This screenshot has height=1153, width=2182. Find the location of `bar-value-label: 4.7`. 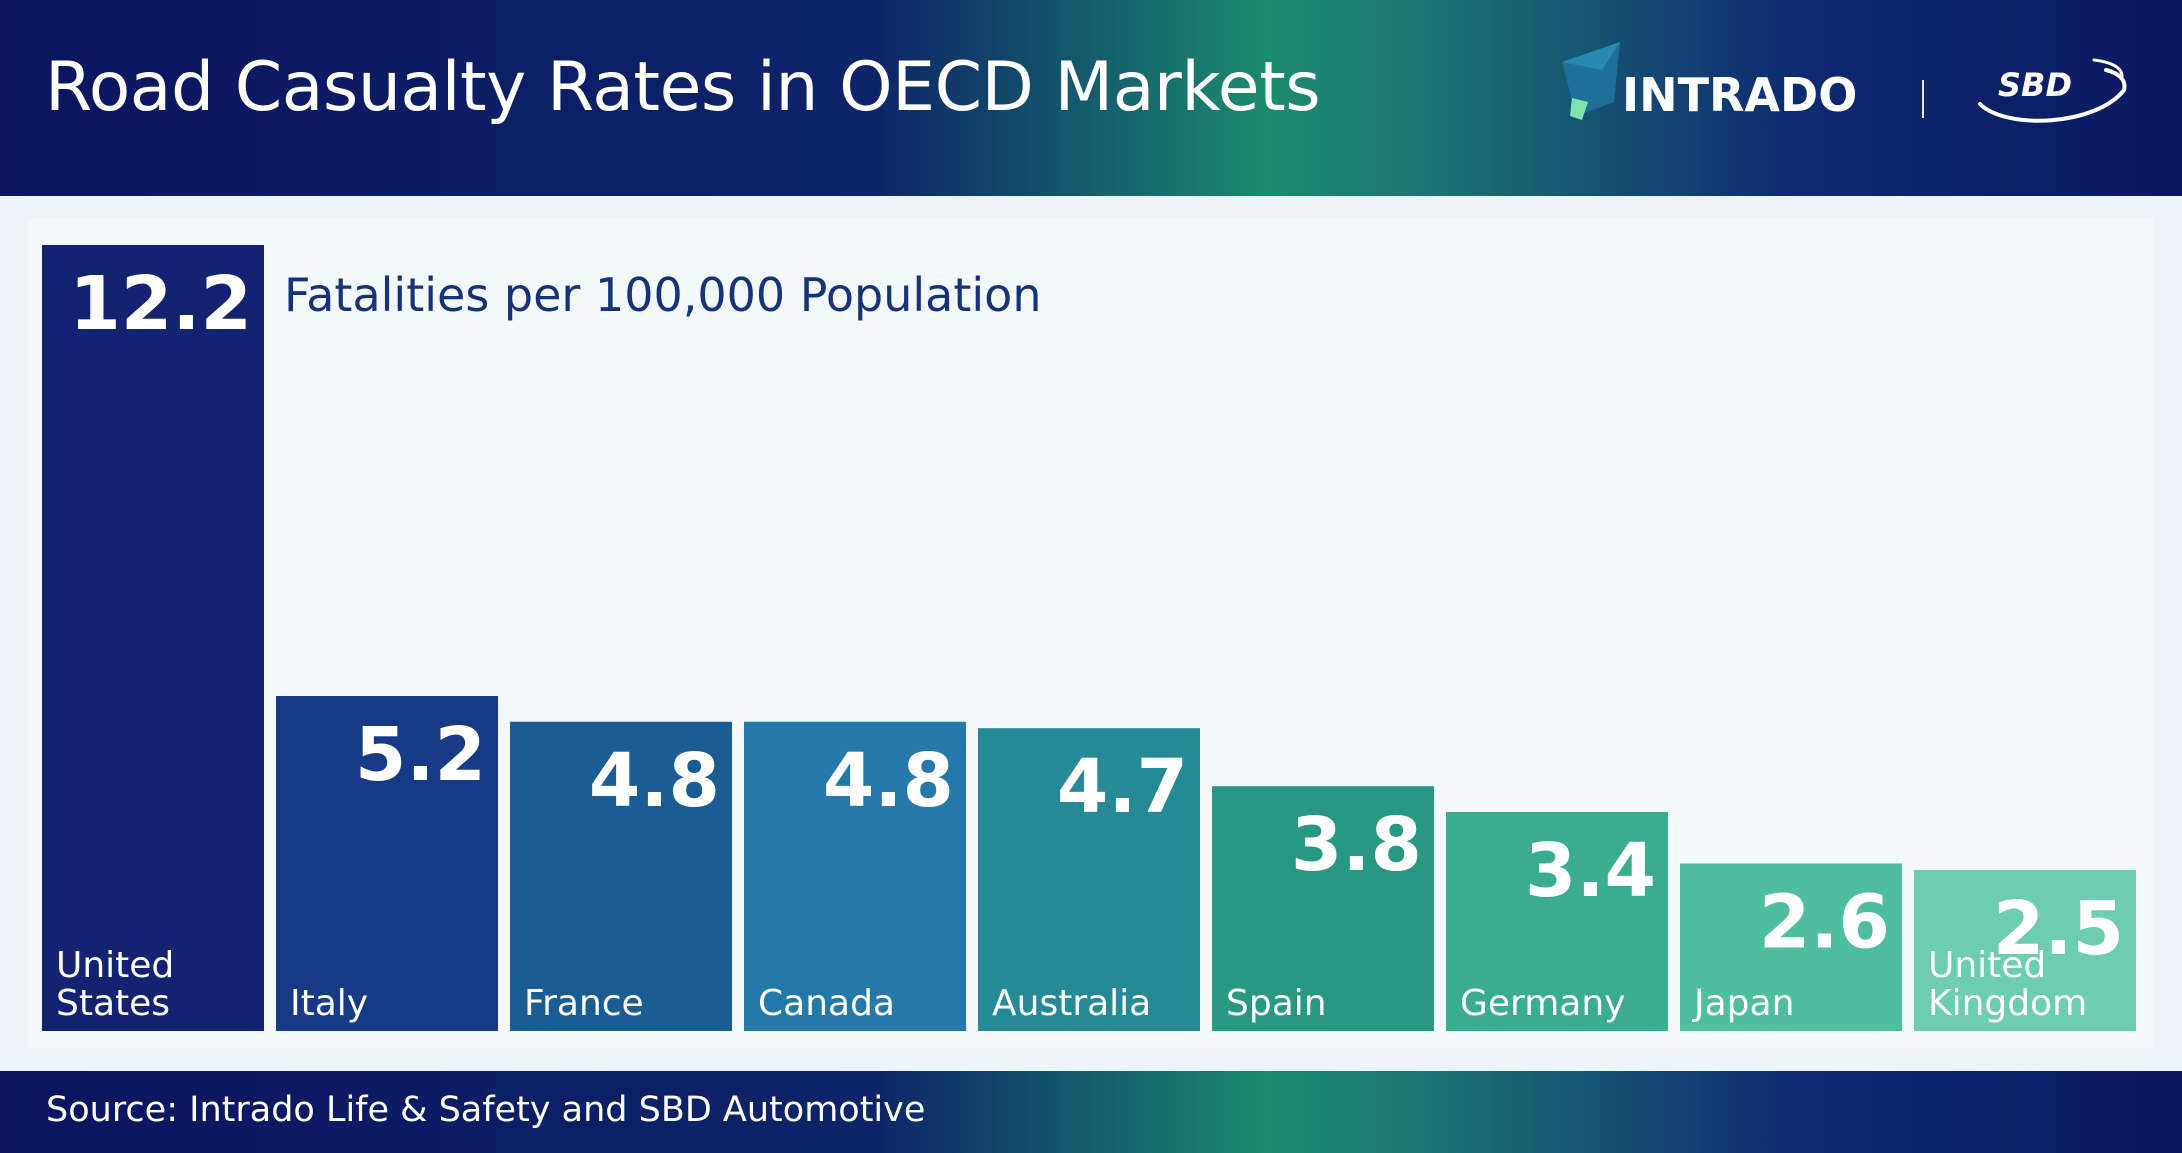

bar-value-label: 4.7 is located at coordinates (1122, 787).